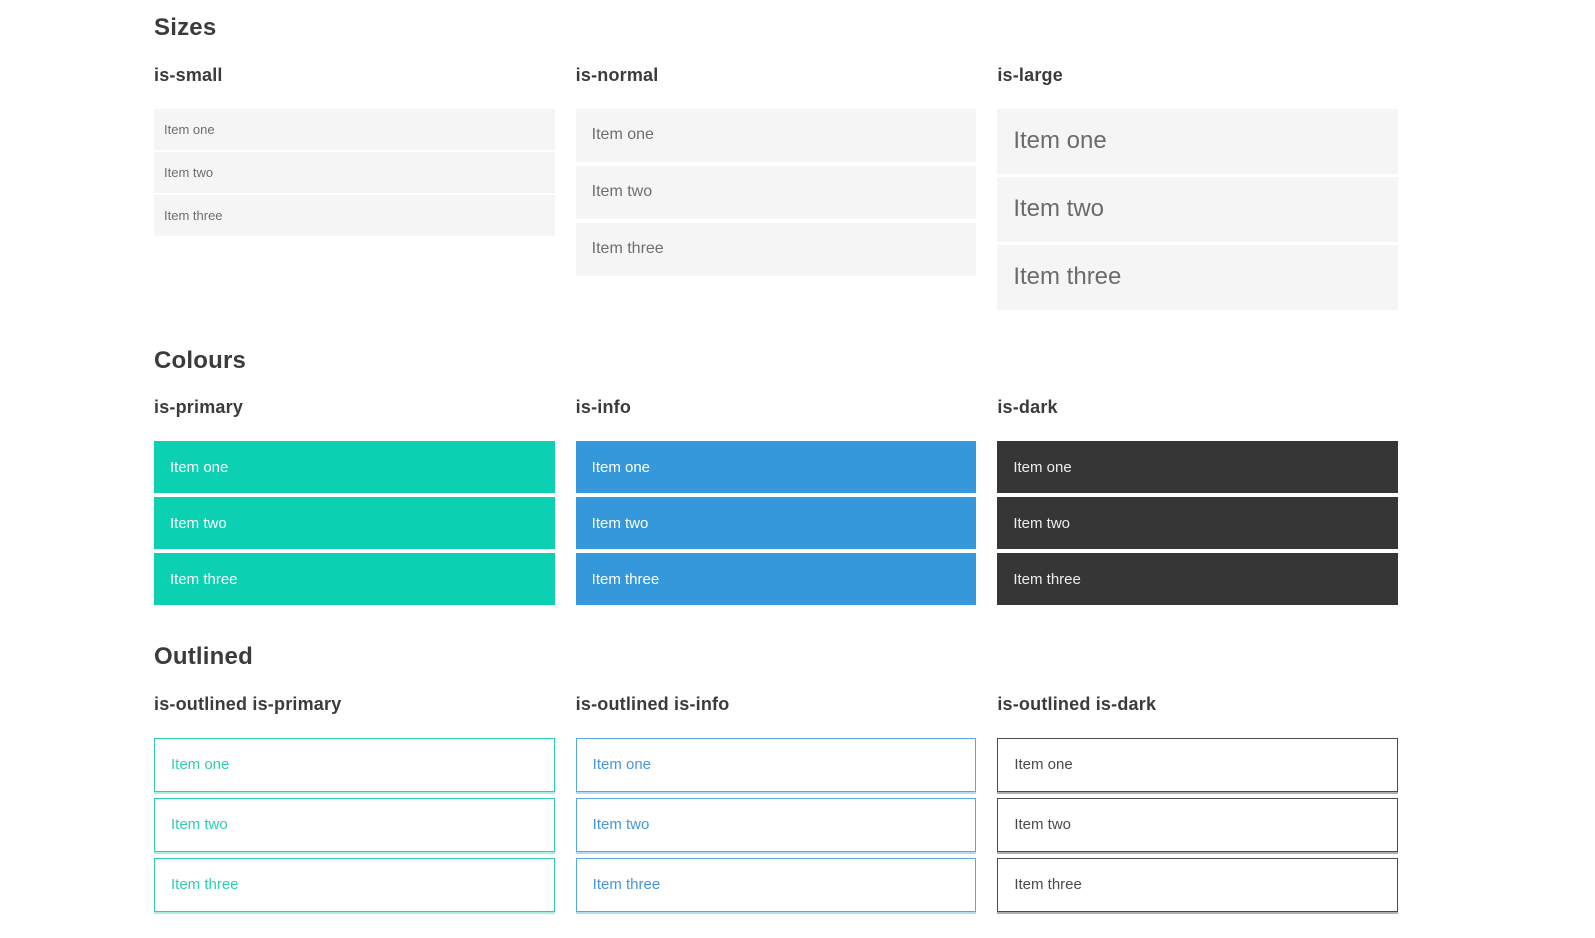  I want to click on list-is-outlined-is-dark: Item one Item two Item three, so click(1197, 824).